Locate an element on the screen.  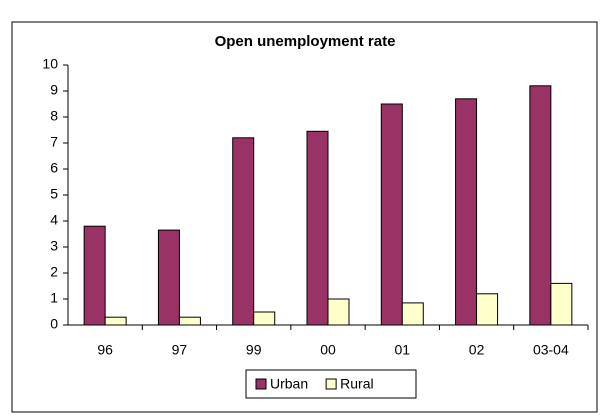
x-tick-label: 97 is located at coordinates (180, 350).